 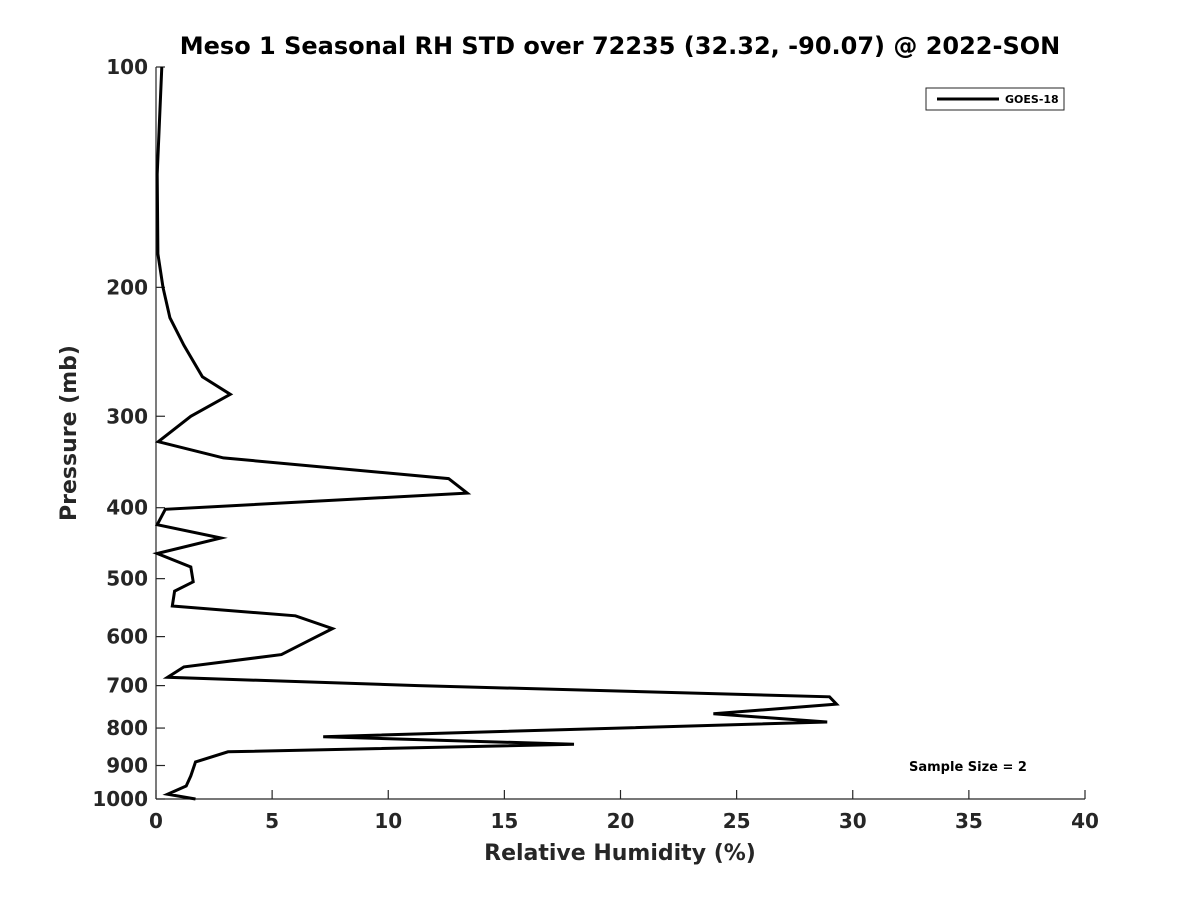 I want to click on x-tick-label-25: 25, so click(x=737, y=821).